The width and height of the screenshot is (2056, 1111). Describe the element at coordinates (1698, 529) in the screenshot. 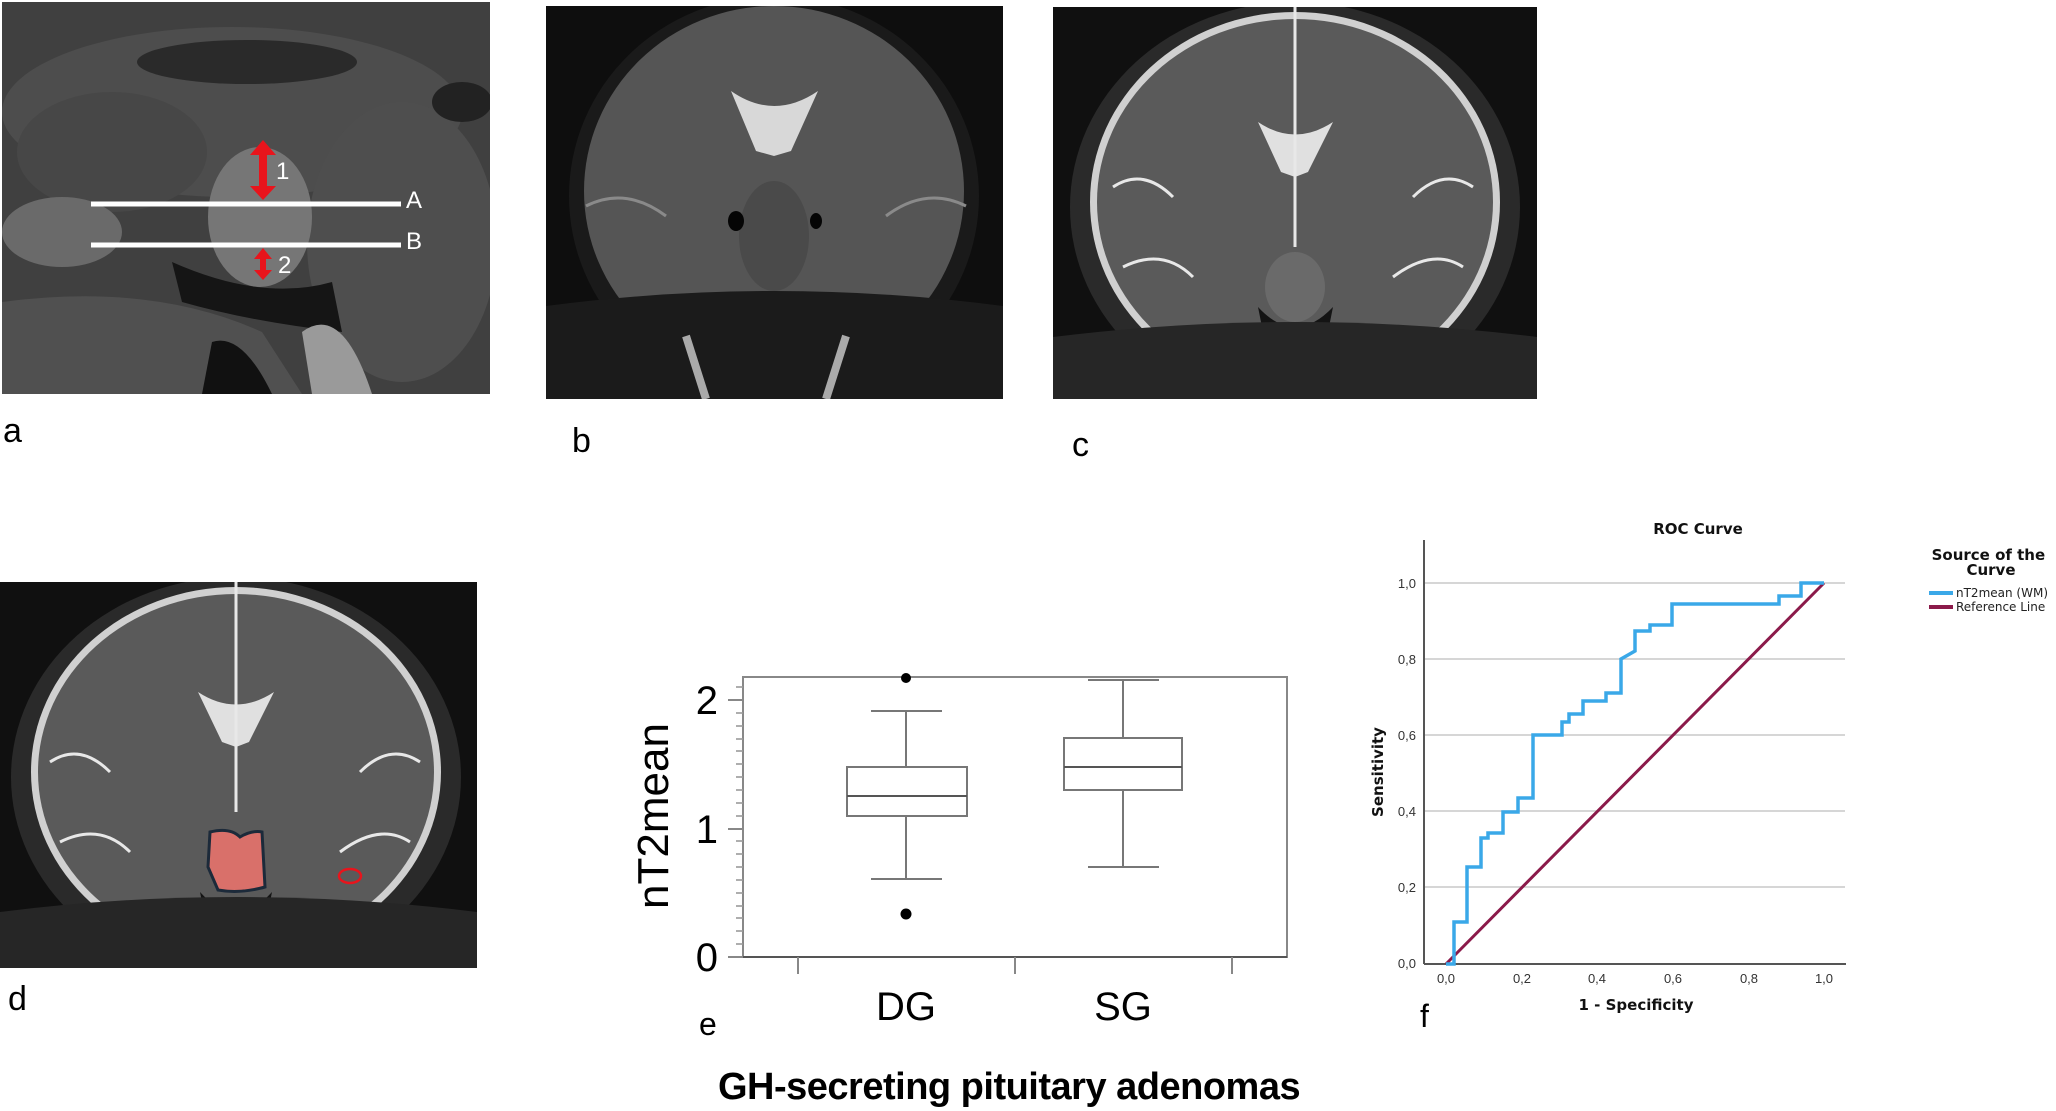

I see `roc-title: ROC Curve` at that location.